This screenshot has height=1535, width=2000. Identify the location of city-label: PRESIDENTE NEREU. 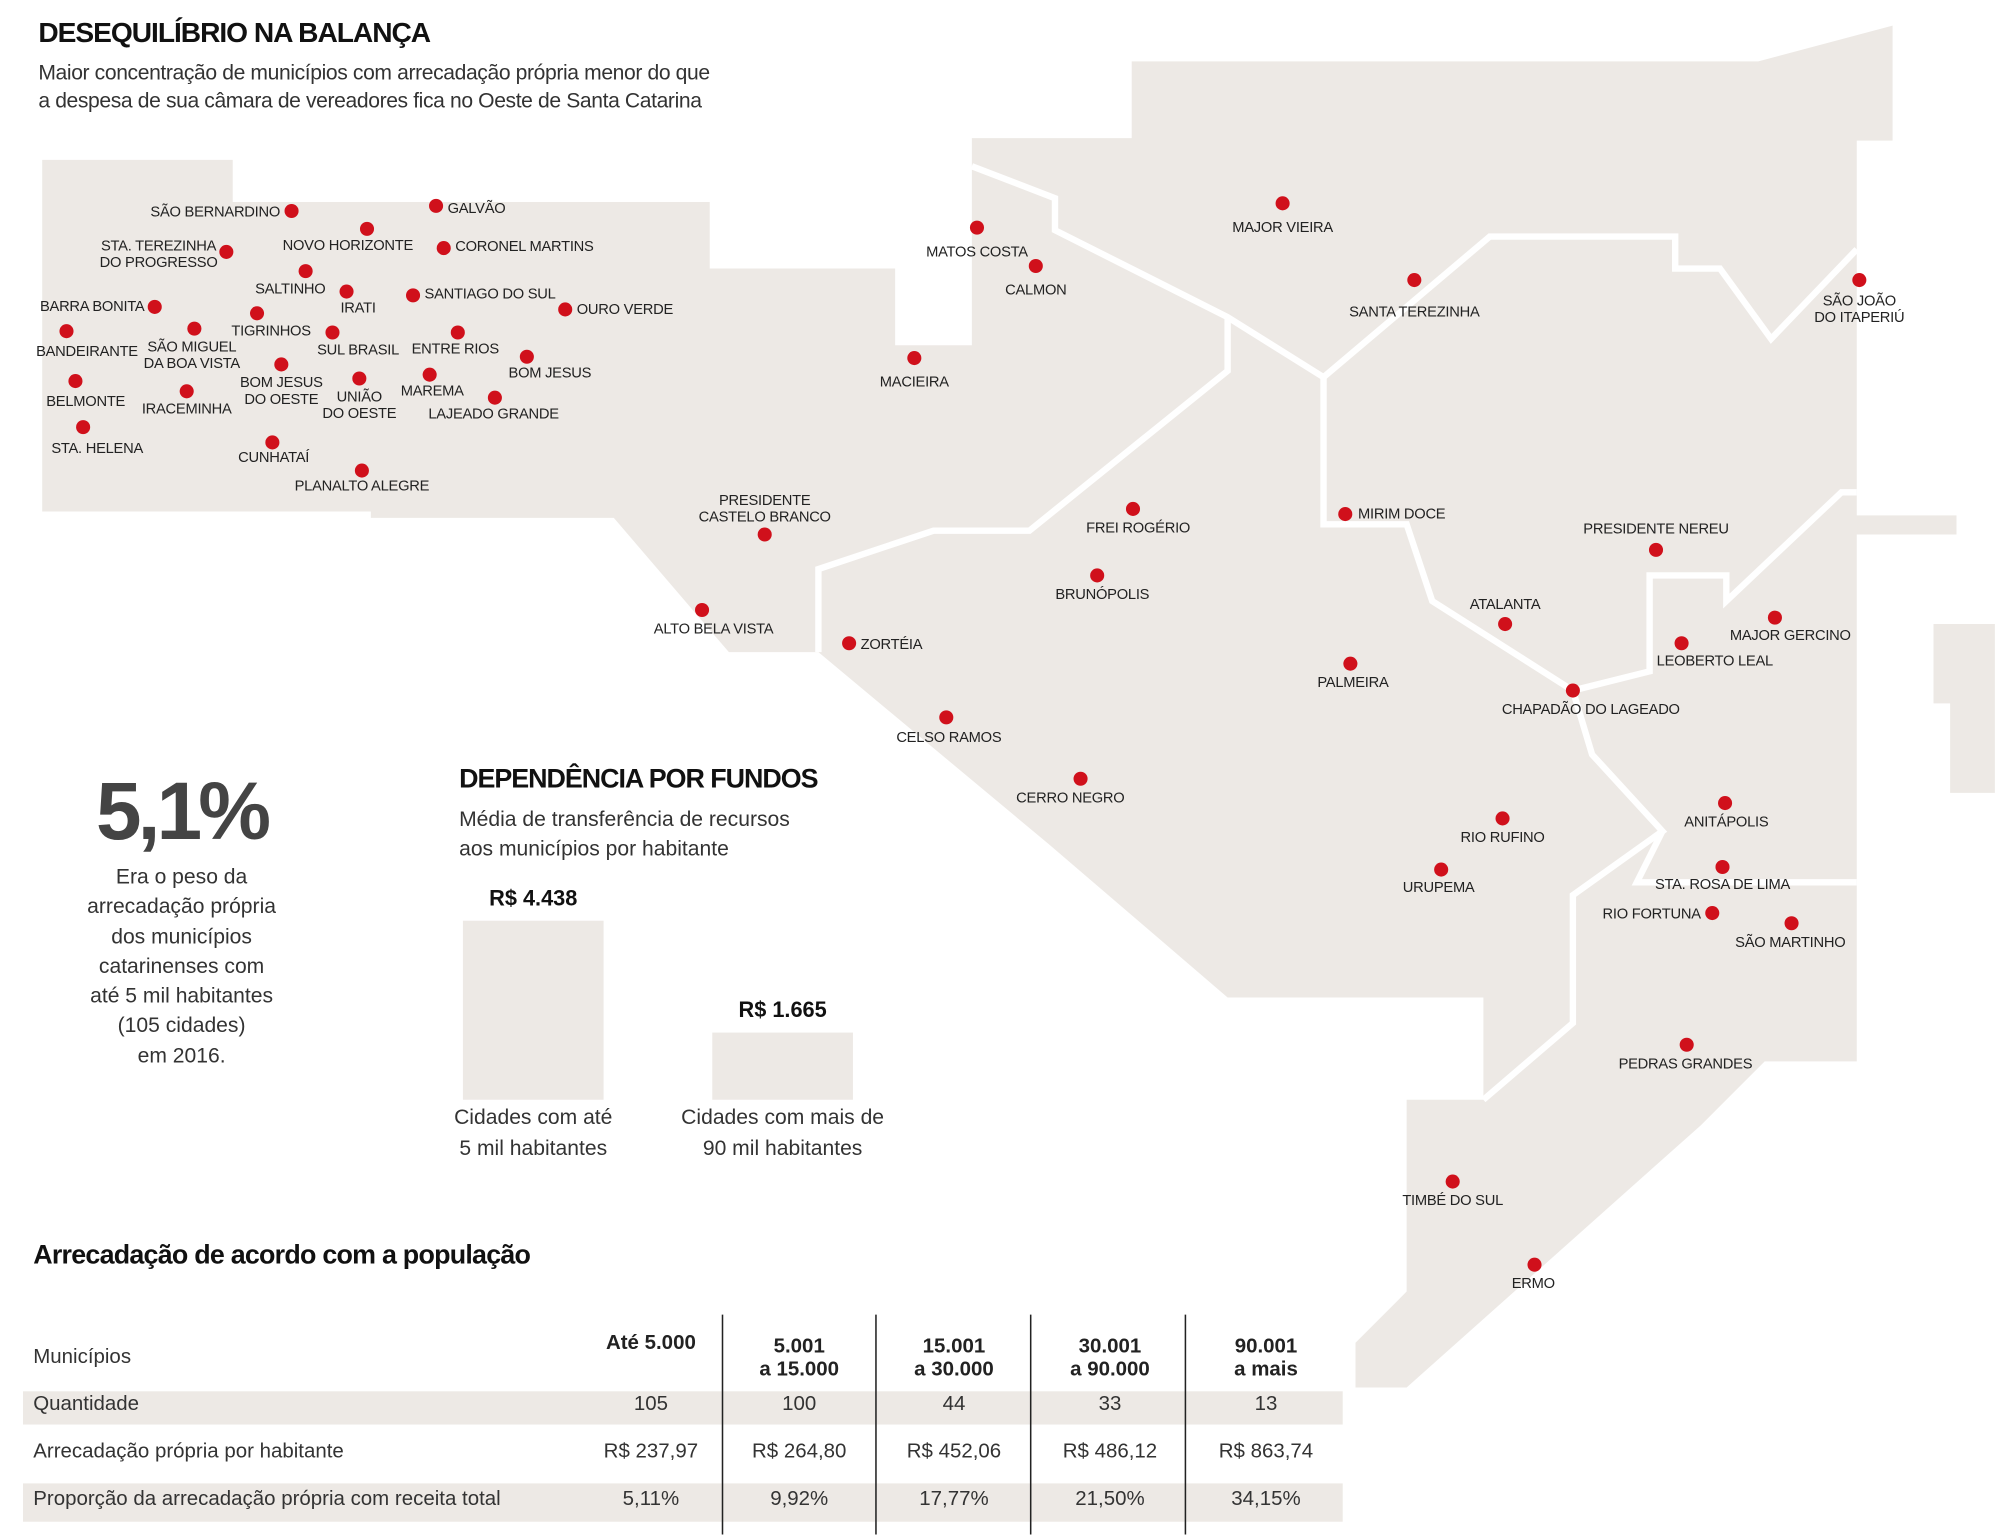
(1656, 530).